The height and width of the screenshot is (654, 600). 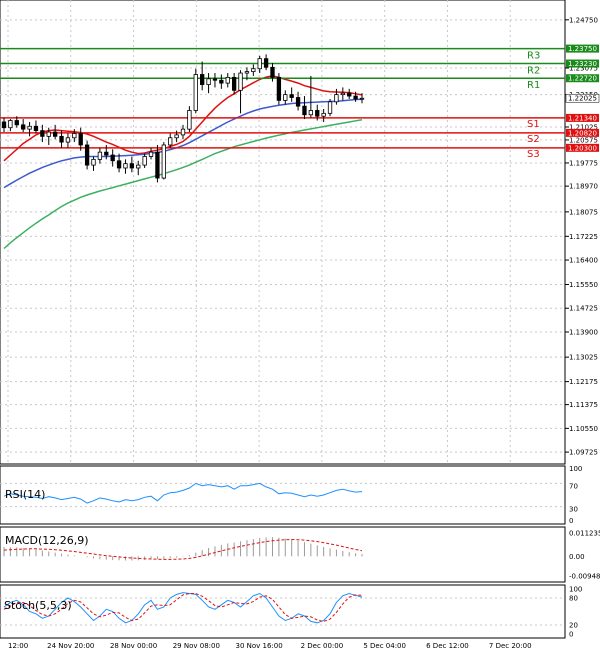 What do you see at coordinates (584, 577) in the screenshot?
I see `macd-tick-label: -0.009486` at bounding box center [584, 577].